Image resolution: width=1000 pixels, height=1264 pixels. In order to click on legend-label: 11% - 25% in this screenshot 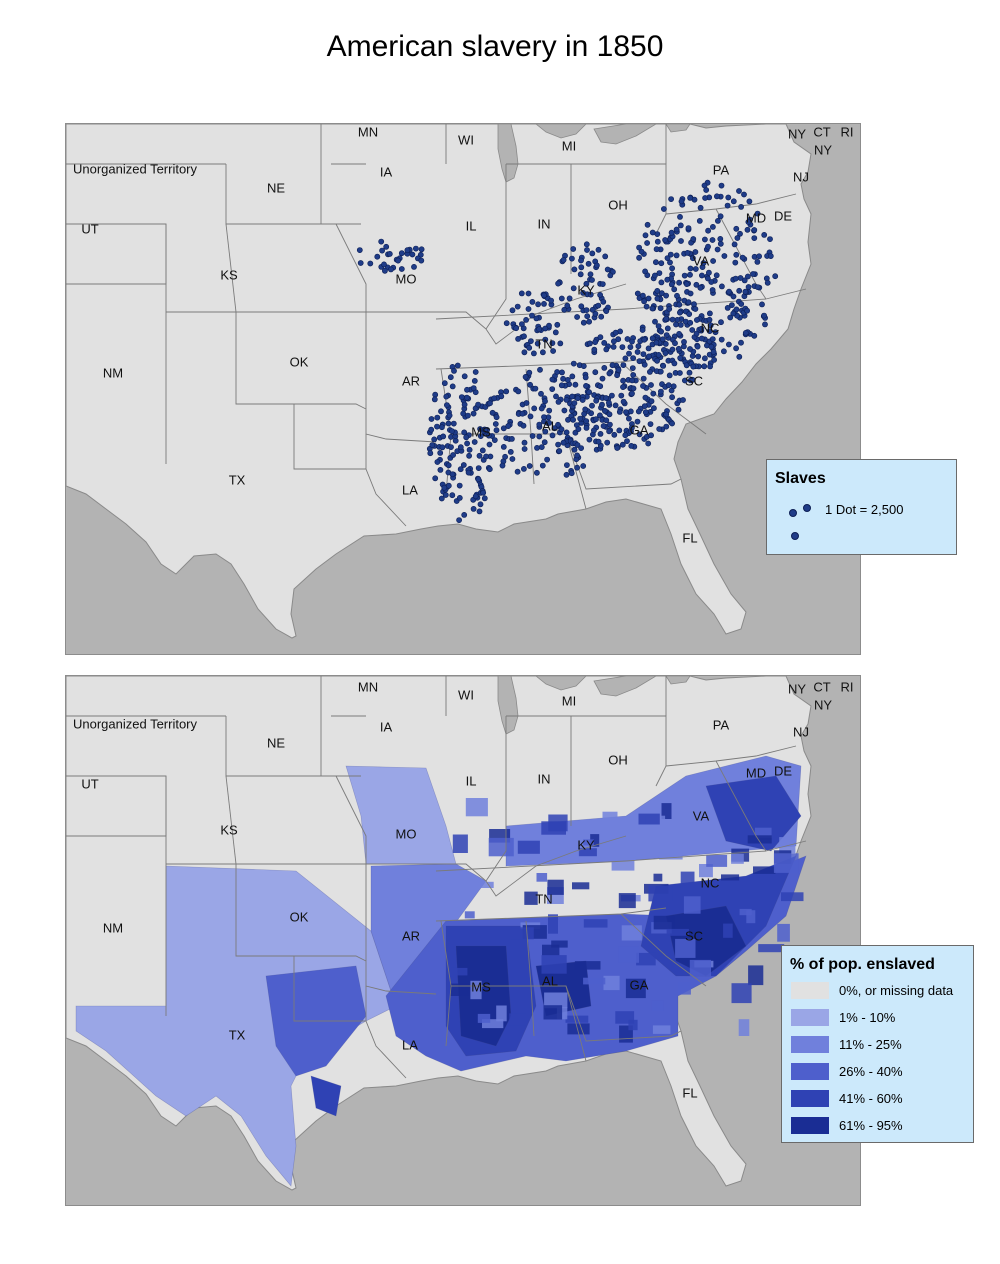, I will do `click(870, 1044)`.